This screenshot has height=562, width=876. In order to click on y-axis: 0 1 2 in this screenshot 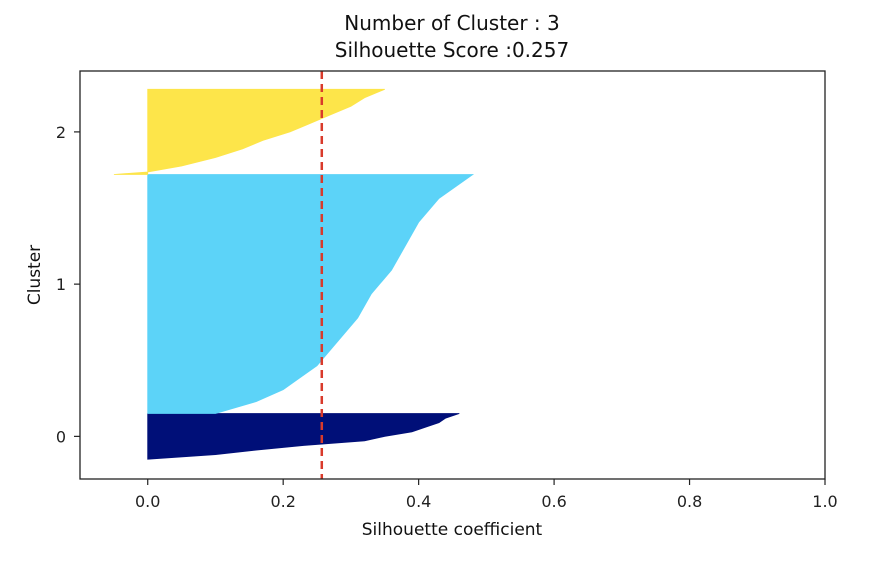, I will do `click(68, 284)`.